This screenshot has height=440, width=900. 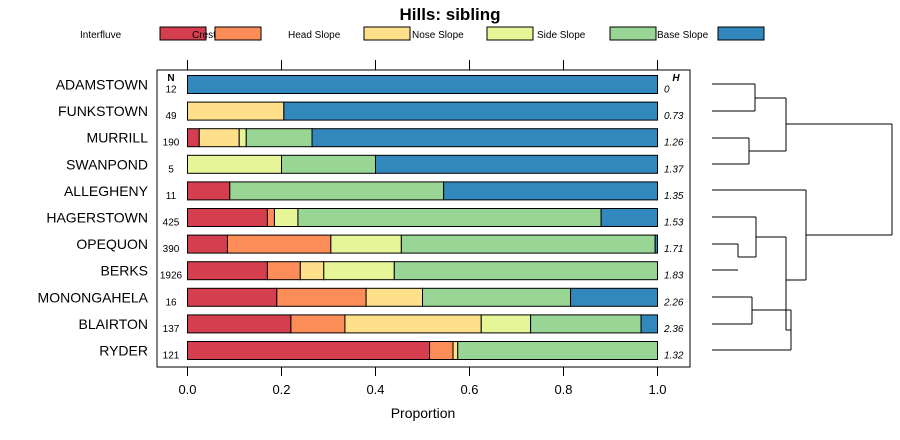 I want to click on row-label: BERKS, so click(x=124, y=271).